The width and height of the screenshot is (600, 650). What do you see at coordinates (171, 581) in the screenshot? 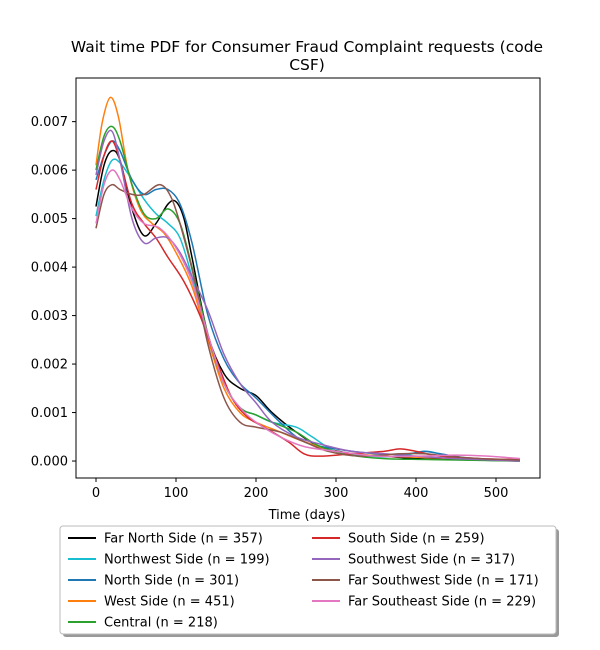
I see `legend-label-2: North Side (n = 301)` at bounding box center [171, 581].